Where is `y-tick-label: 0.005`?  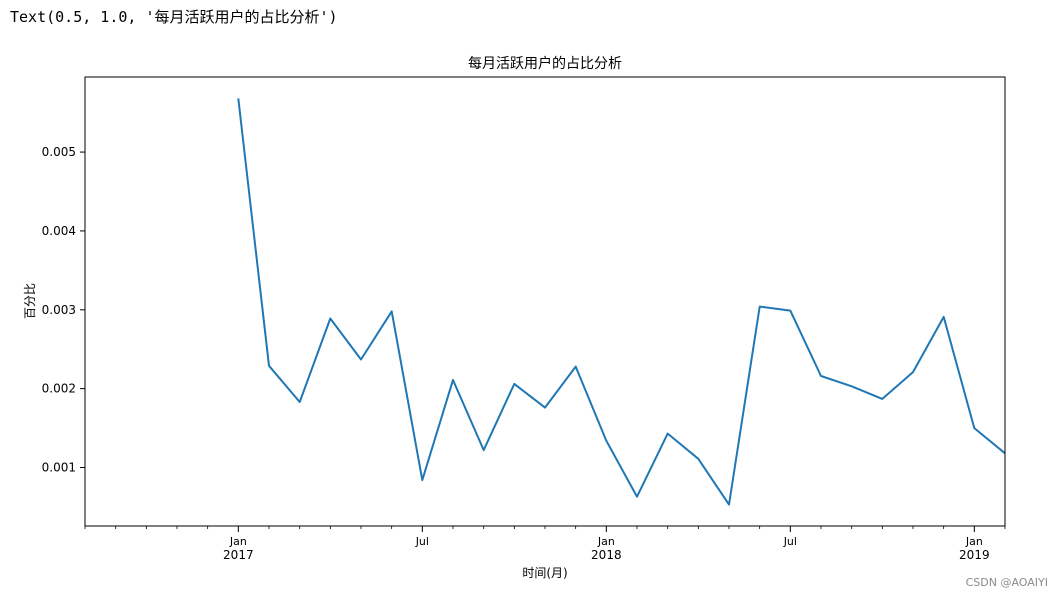 y-tick-label: 0.005 is located at coordinates (59, 152).